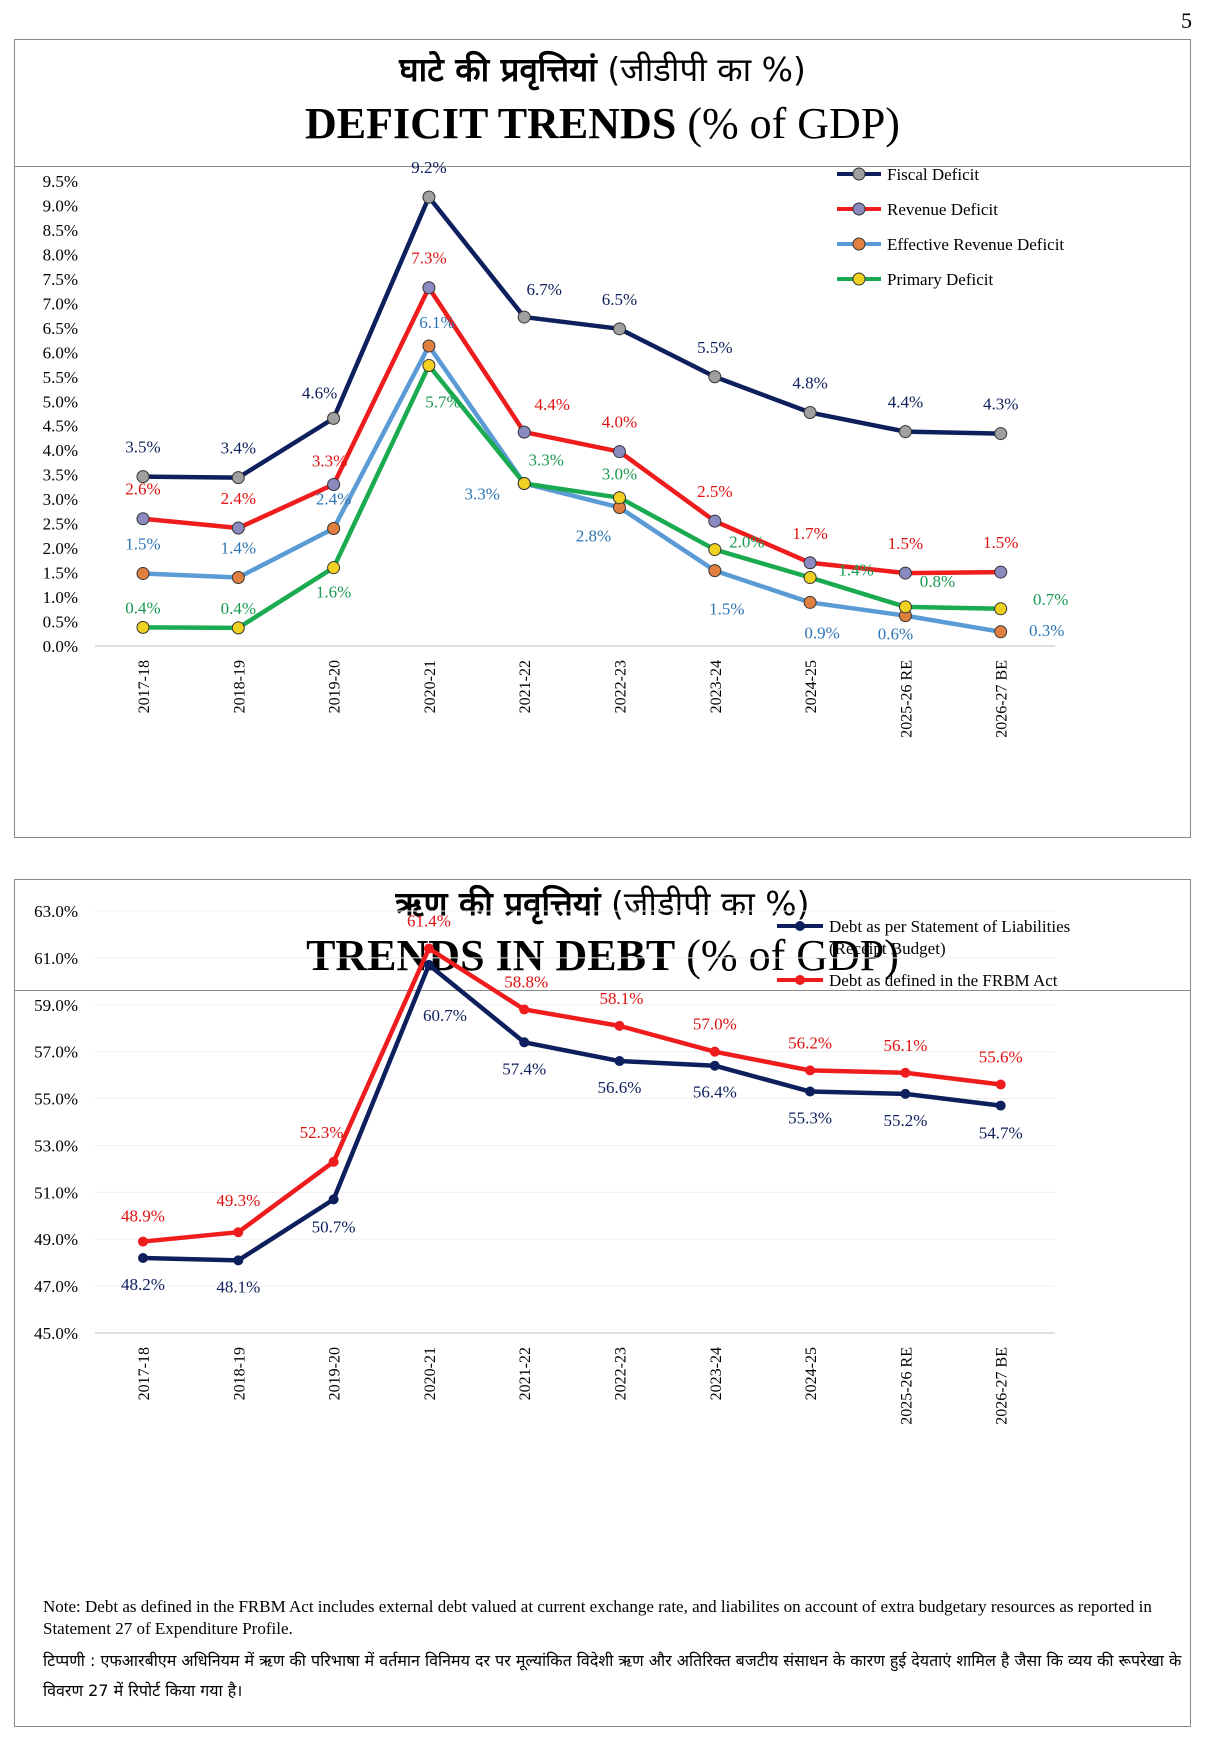 This screenshot has width=1214, height=1742. Describe the element at coordinates (905, 402) in the screenshot. I see `fiscal-deficit-data-label: 4.4%` at that location.